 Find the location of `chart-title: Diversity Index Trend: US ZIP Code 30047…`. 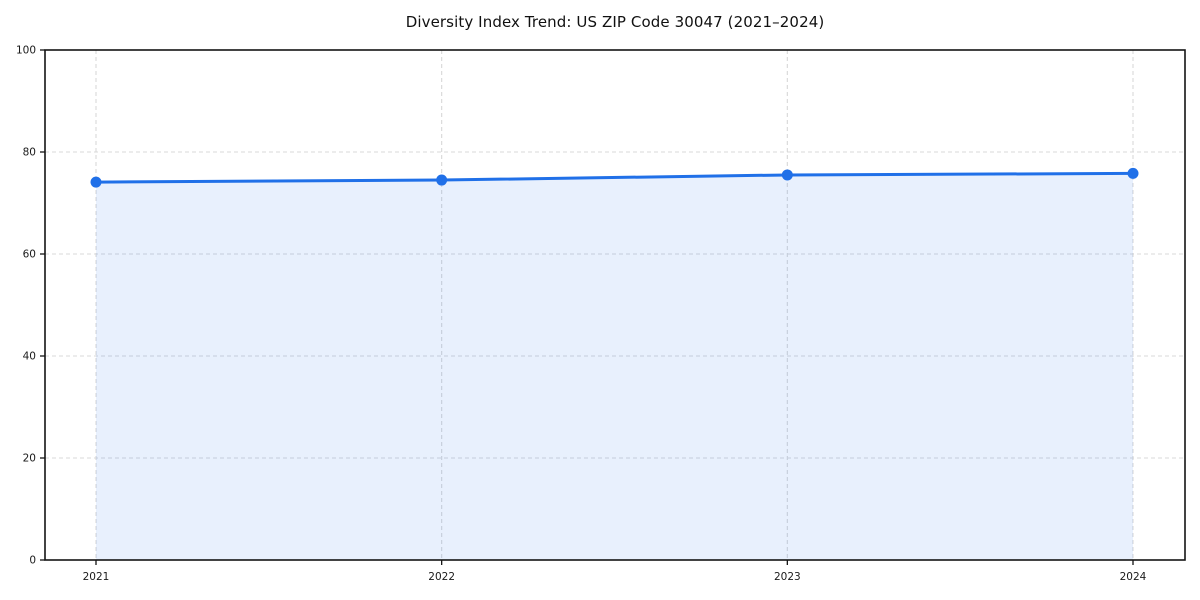

chart-title: Diversity Index Trend: US ZIP Code 30047… is located at coordinates (615, 22).